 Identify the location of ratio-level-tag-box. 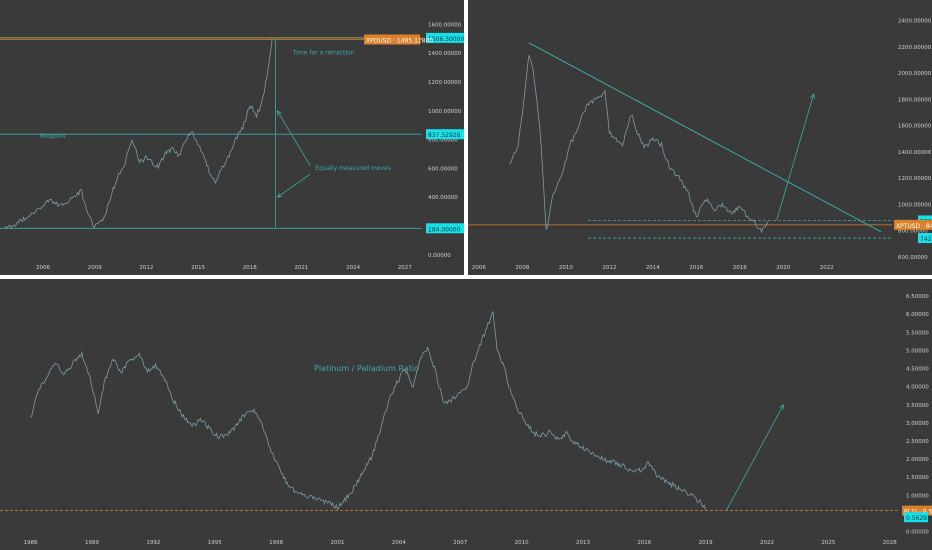
(916, 517).